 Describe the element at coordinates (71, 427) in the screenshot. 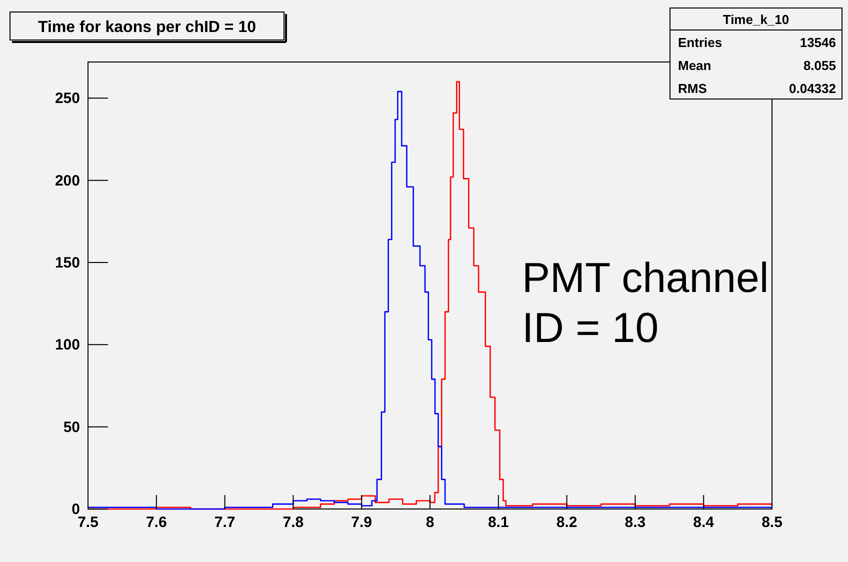

I see `y-tick-label: 50` at that location.